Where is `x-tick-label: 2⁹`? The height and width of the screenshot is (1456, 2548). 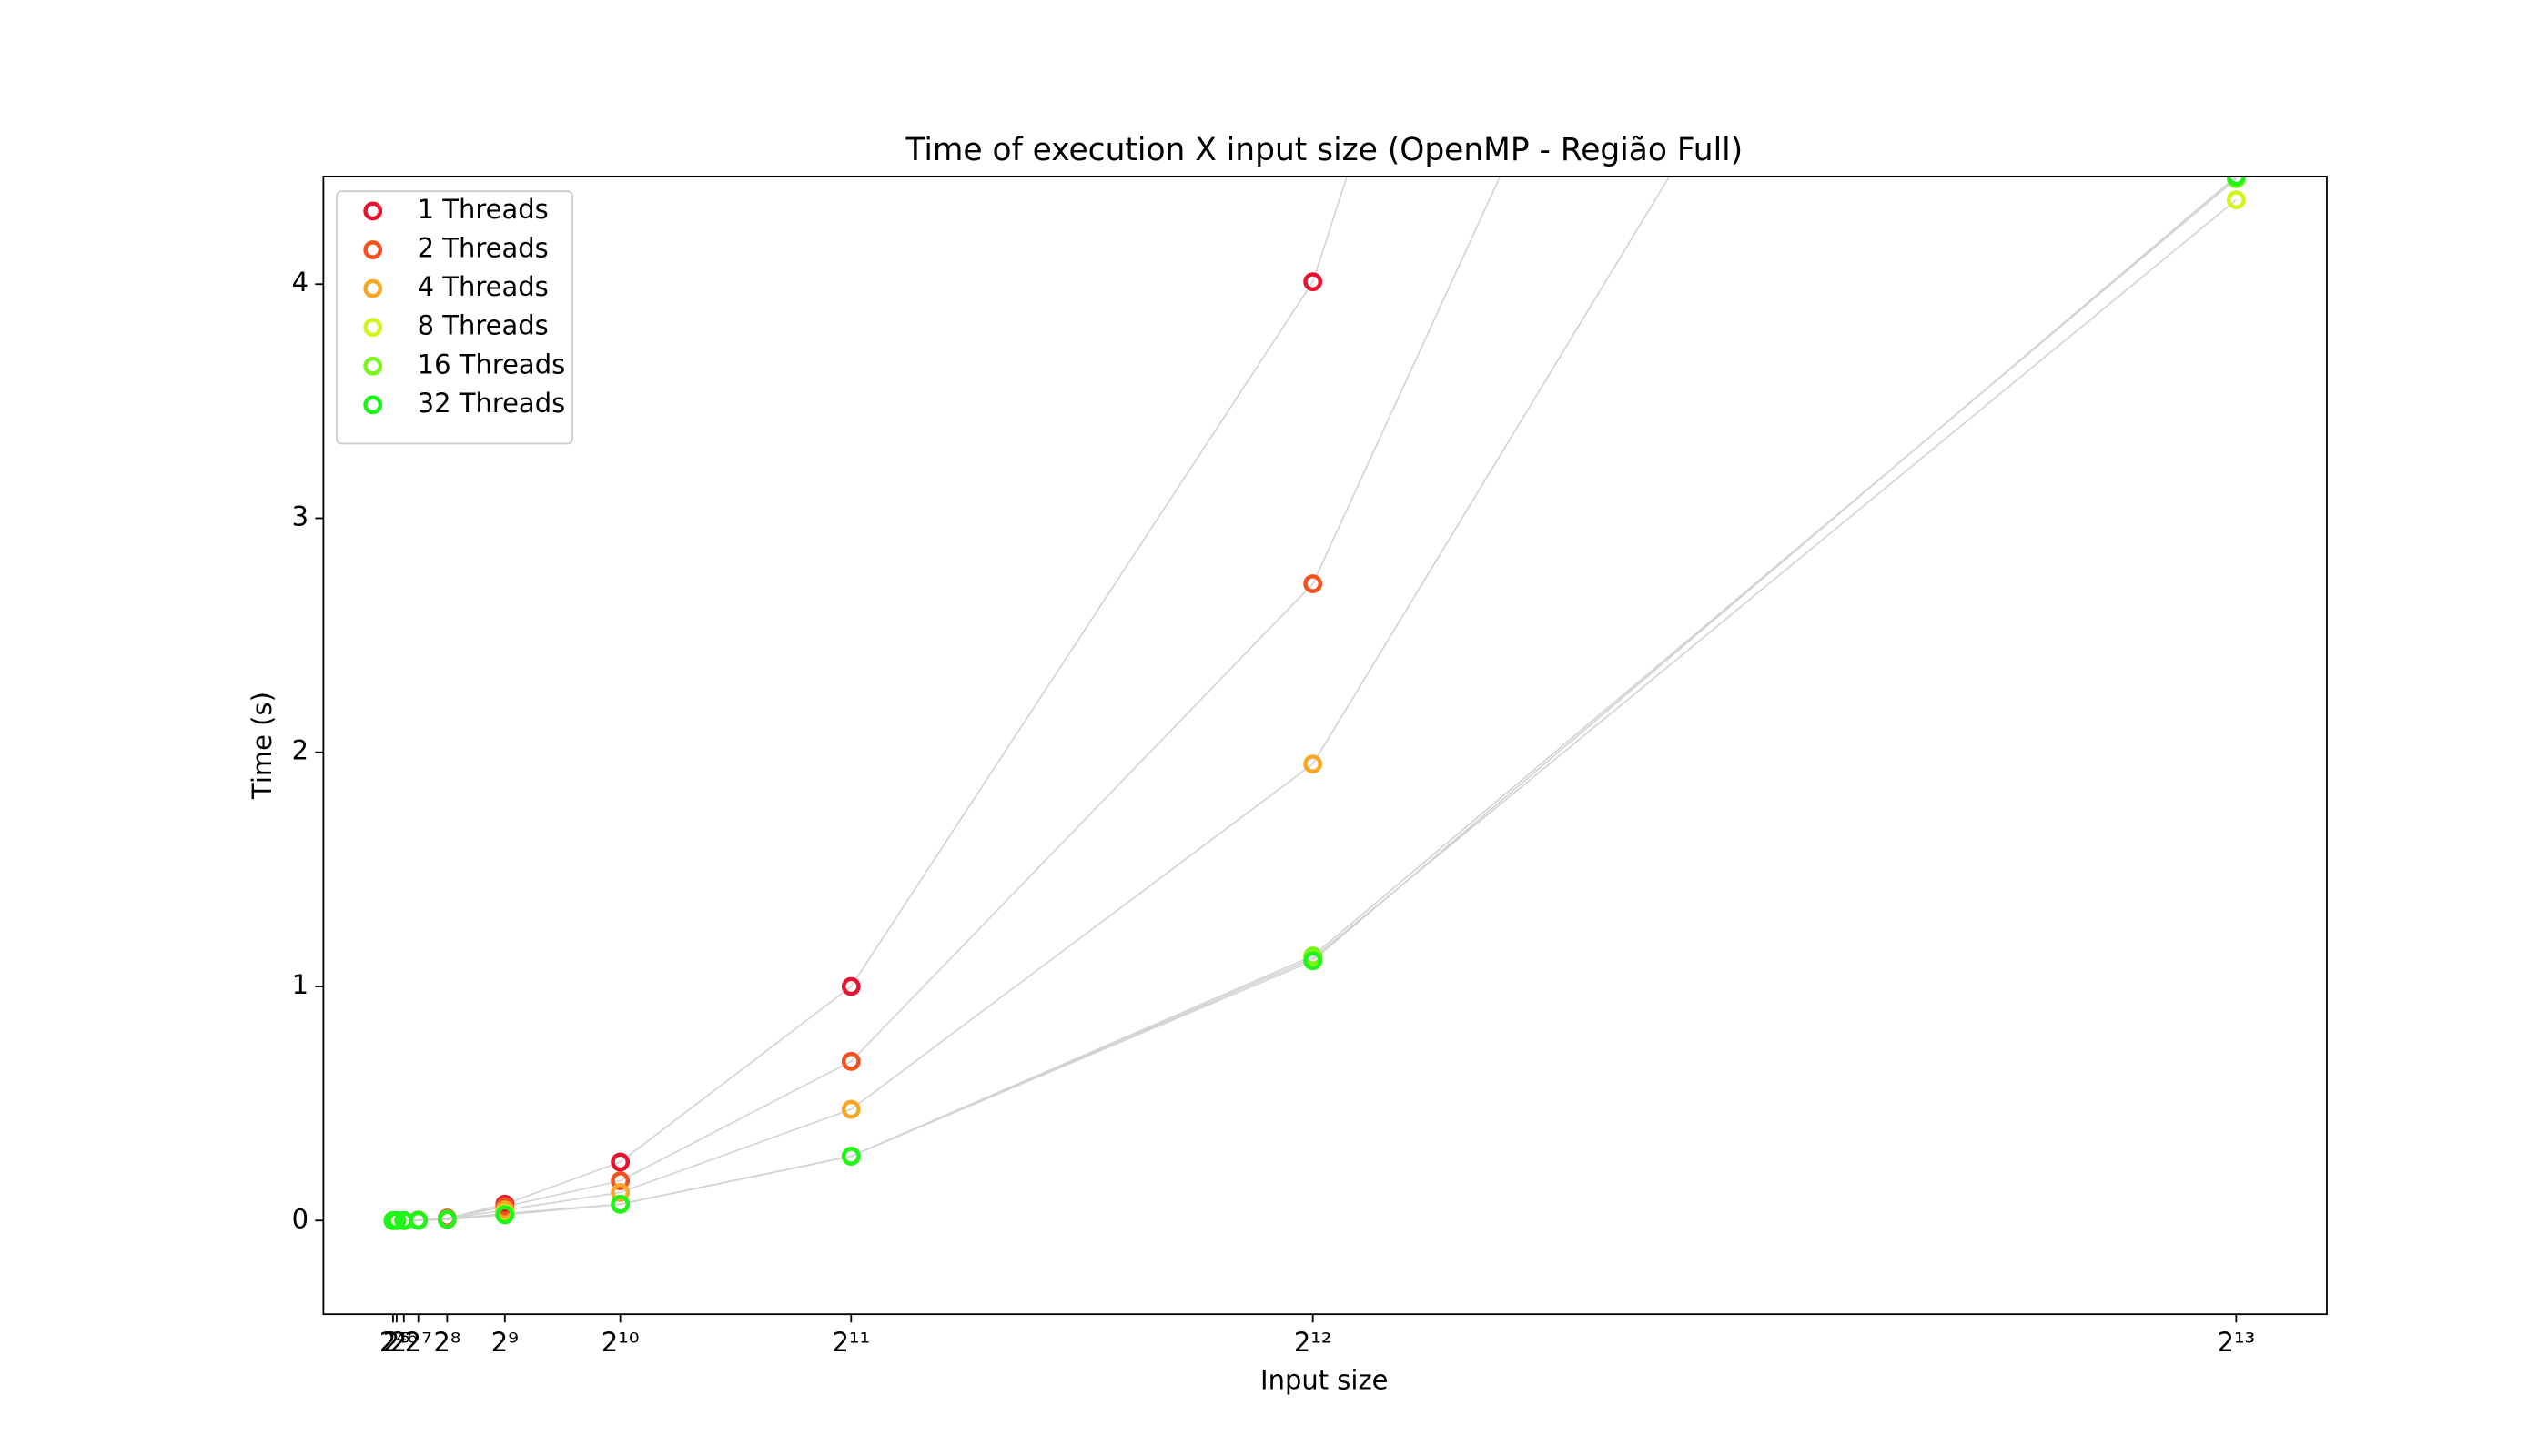 x-tick-label: 2⁹ is located at coordinates (505, 1343).